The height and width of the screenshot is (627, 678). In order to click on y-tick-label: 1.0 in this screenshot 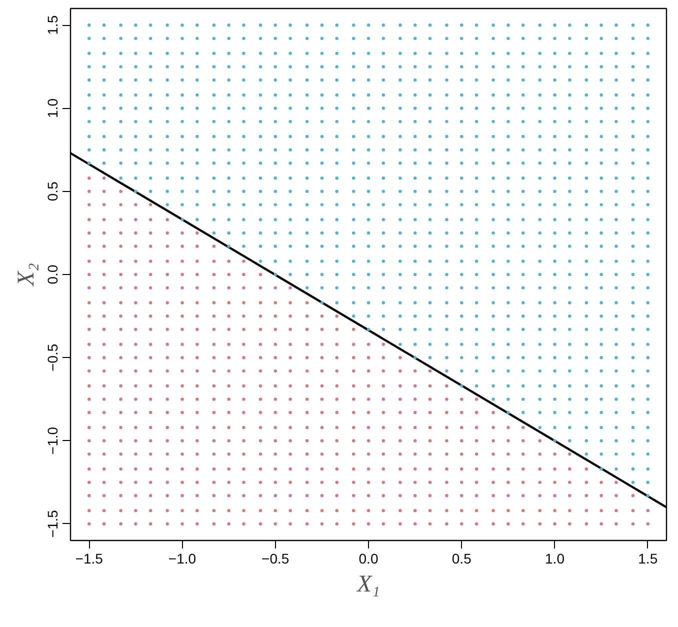, I will do `click(52, 108)`.